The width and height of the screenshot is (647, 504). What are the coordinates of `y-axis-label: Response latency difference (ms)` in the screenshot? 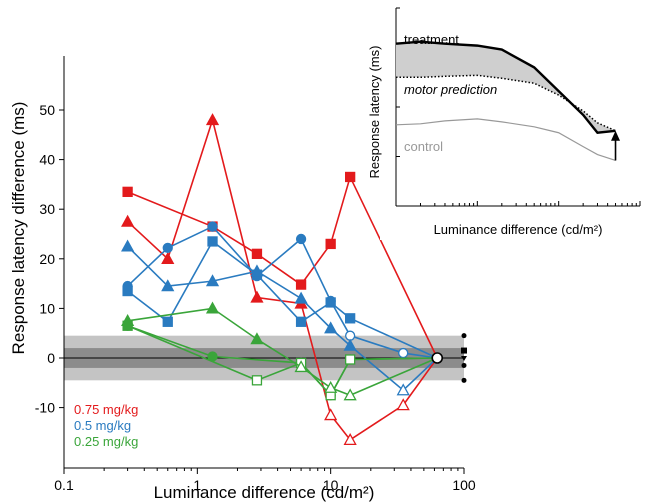 It's located at (18, 228).